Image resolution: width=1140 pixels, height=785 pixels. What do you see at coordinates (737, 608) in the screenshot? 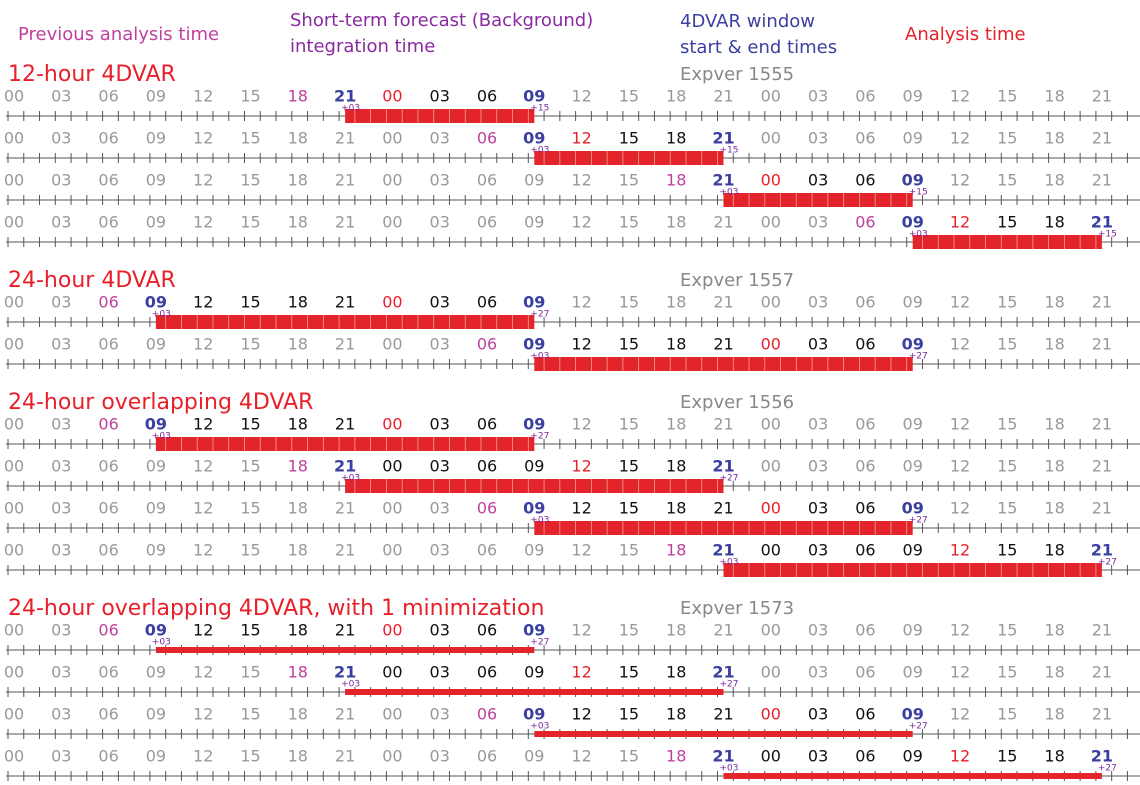
I see `expver: Expver 1573` at bounding box center [737, 608].